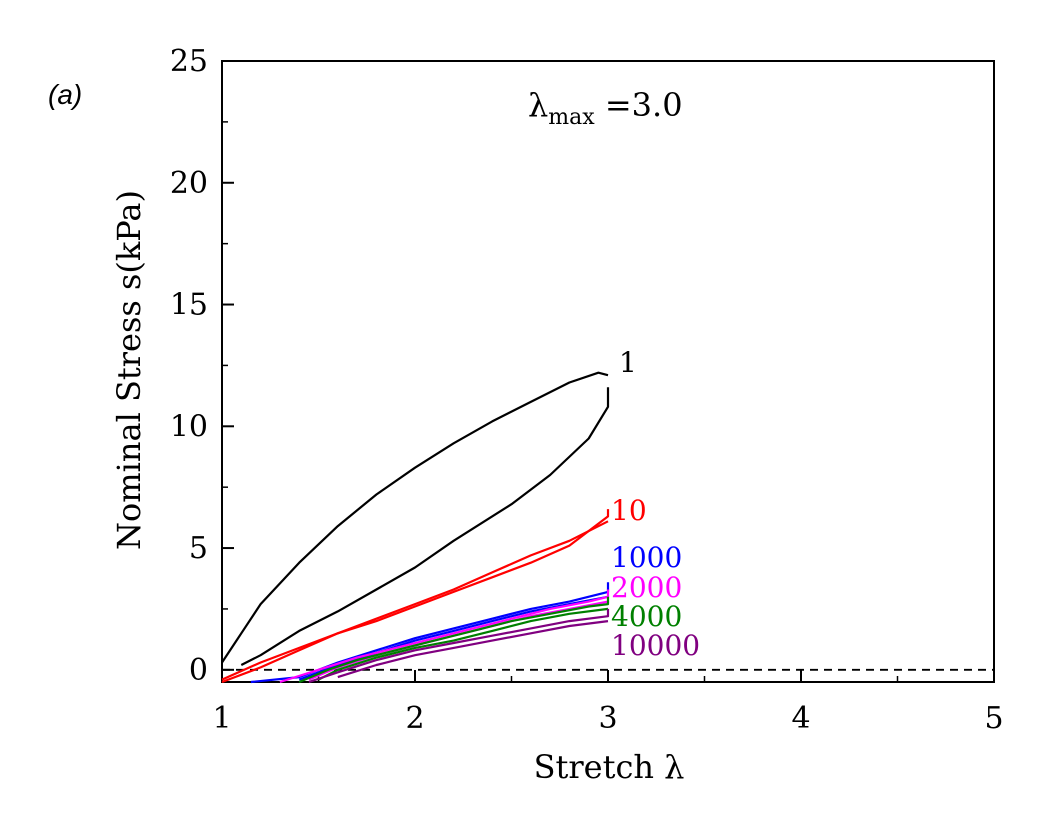 The height and width of the screenshot is (823, 1049). Describe the element at coordinates (189, 183) in the screenshot. I see `y-tick-label: 20` at that location.